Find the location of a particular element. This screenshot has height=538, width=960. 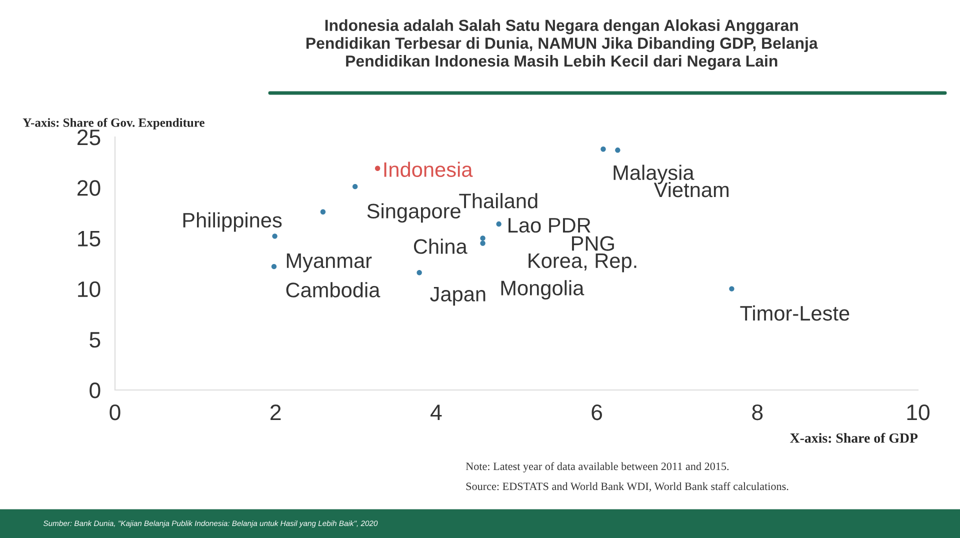

annotation: Korea, Rep. is located at coordinates (582, 263).